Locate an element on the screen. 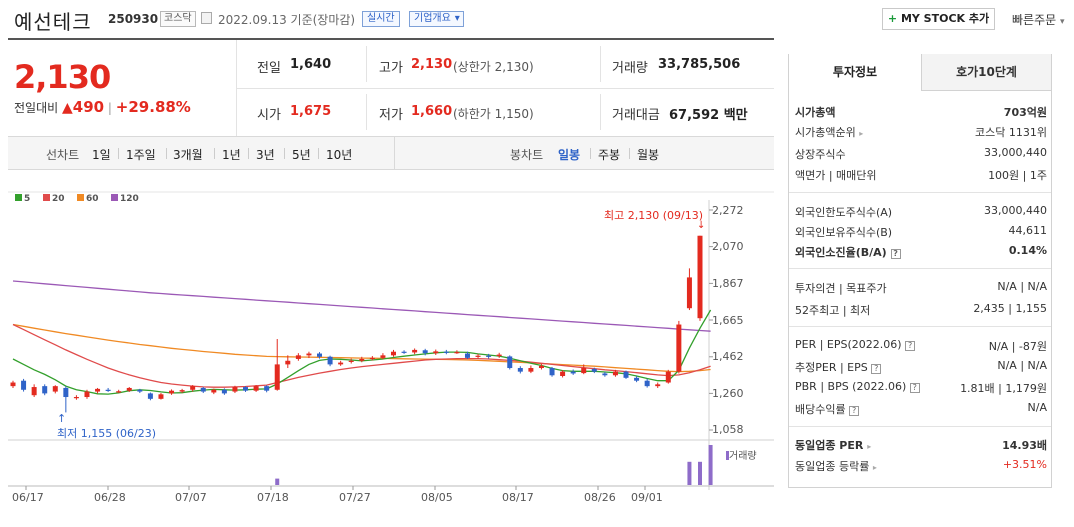 The image size is (1074, 527). row-label: 액면가 | 매매단위 is located at coordinates (836, 175).